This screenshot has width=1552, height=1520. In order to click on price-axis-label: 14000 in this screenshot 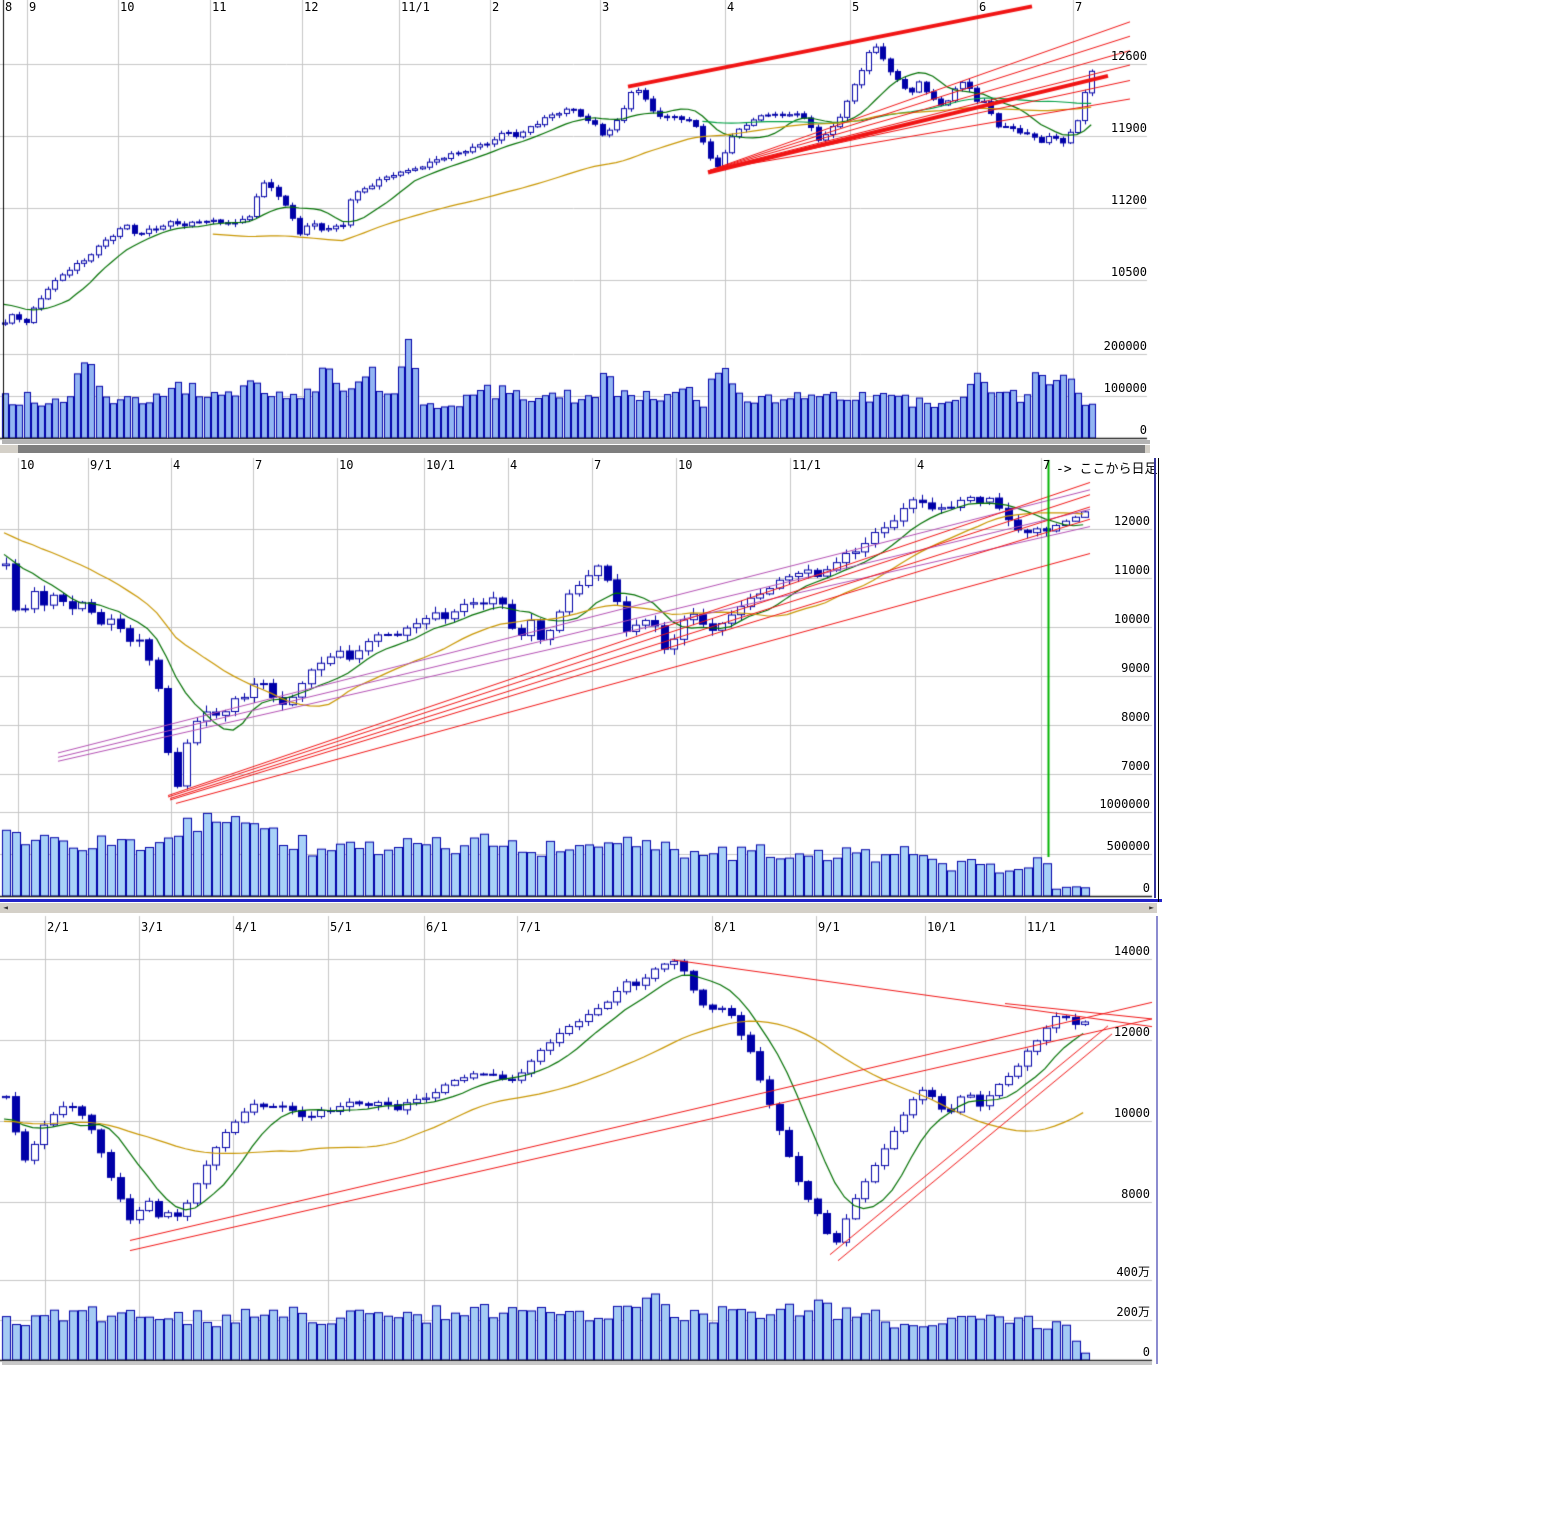, I will do `click(1131, 951)`.